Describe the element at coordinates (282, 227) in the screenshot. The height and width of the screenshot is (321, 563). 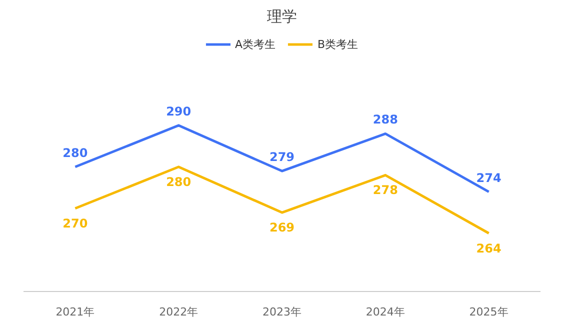
I see `data-label: 269` at that location.